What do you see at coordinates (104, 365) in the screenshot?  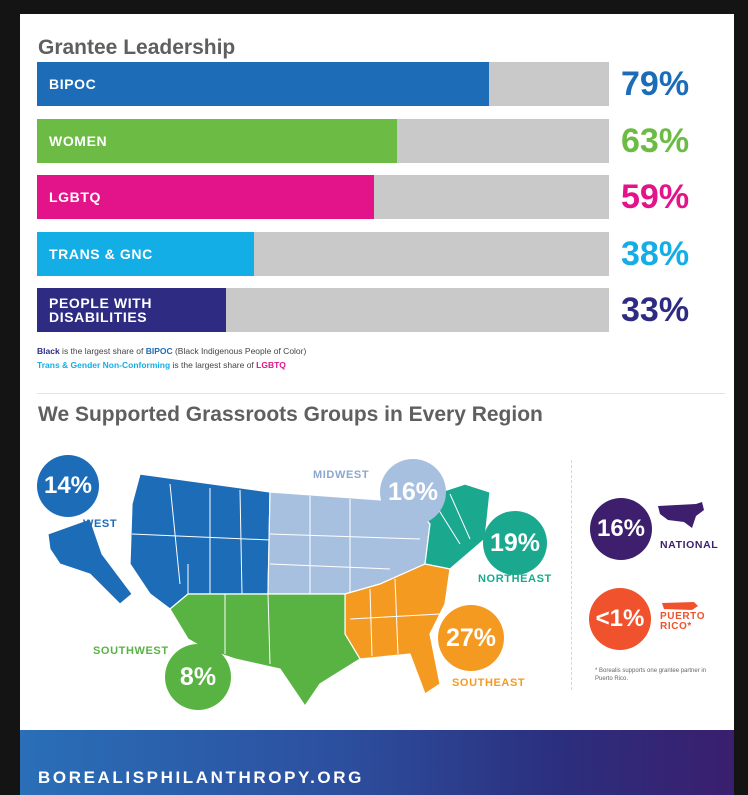 I see `note-lgbtq-term: Trans & Gender Non-Conforming` at bounding box center [104, 365].